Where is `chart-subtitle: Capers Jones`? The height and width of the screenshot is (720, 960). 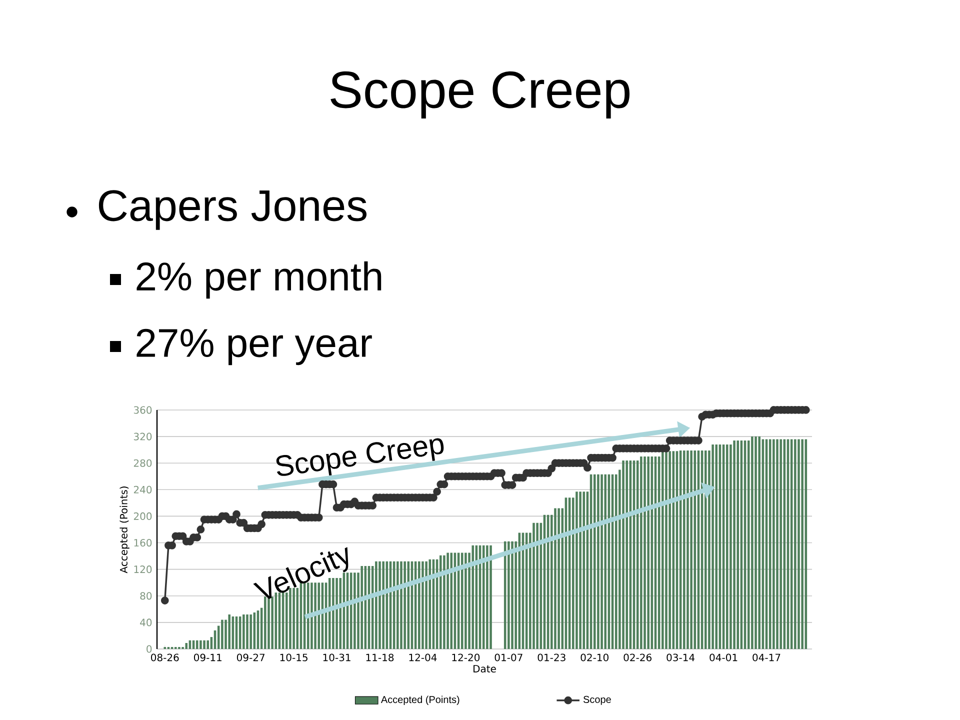
chart-subtitle: Capers Jones is located at coordinates (232, 210).